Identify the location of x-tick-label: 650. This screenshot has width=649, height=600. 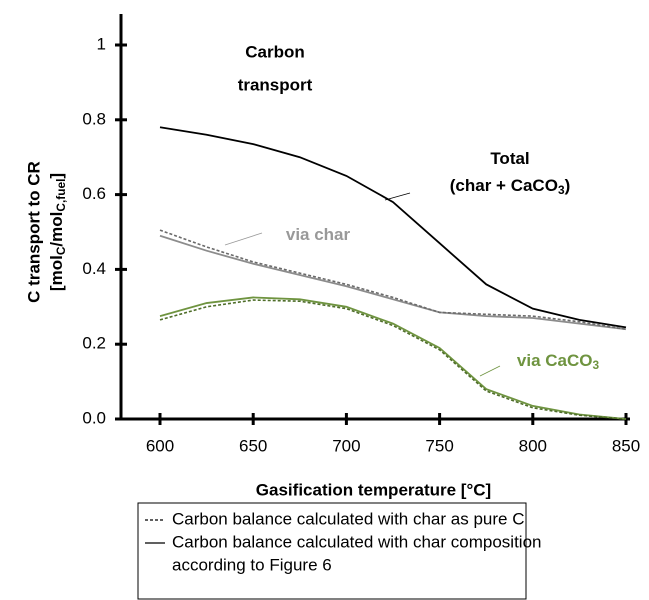
(253, 445).